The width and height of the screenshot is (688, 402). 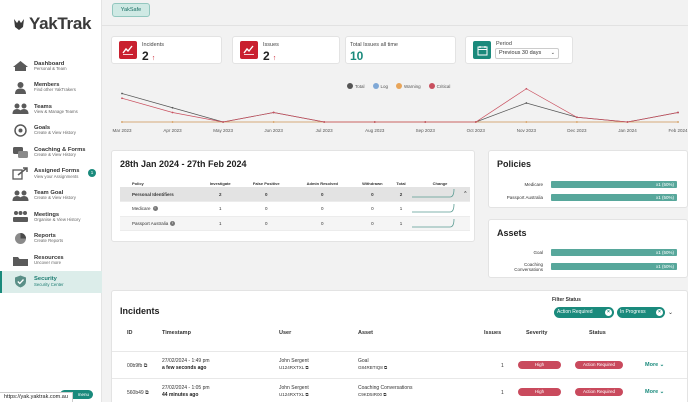 I want to click on incidents-title: Incidents, so click(x=140, y=311).